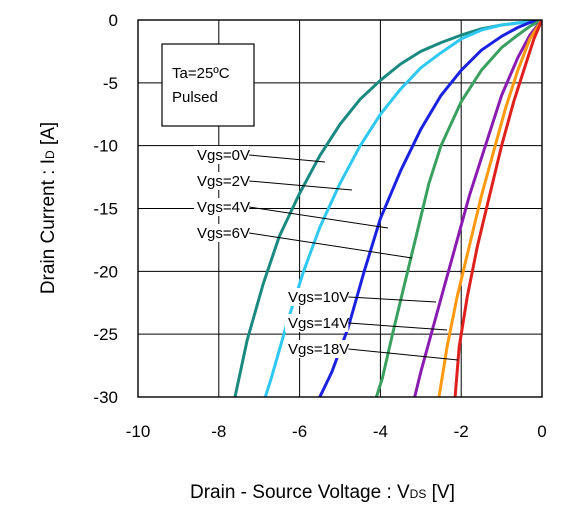  What do you see at coordinates (105, 209) in the screenshot?
I see `y-tick-label: -15` at bounding box center [105, 209].